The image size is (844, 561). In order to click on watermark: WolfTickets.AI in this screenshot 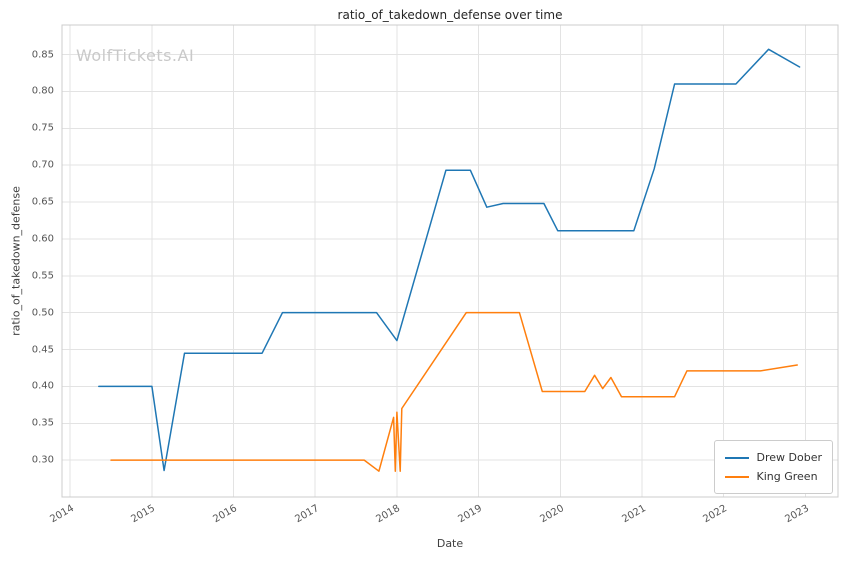, I will do `click(135, 55)`.